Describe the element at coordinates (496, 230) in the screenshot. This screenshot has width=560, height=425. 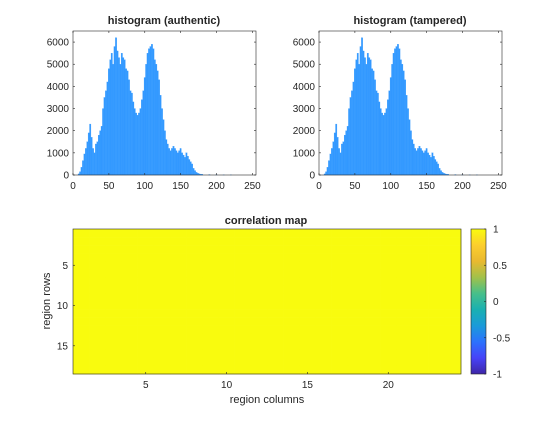
I see `colorbar-tick-label: 1` at that location.